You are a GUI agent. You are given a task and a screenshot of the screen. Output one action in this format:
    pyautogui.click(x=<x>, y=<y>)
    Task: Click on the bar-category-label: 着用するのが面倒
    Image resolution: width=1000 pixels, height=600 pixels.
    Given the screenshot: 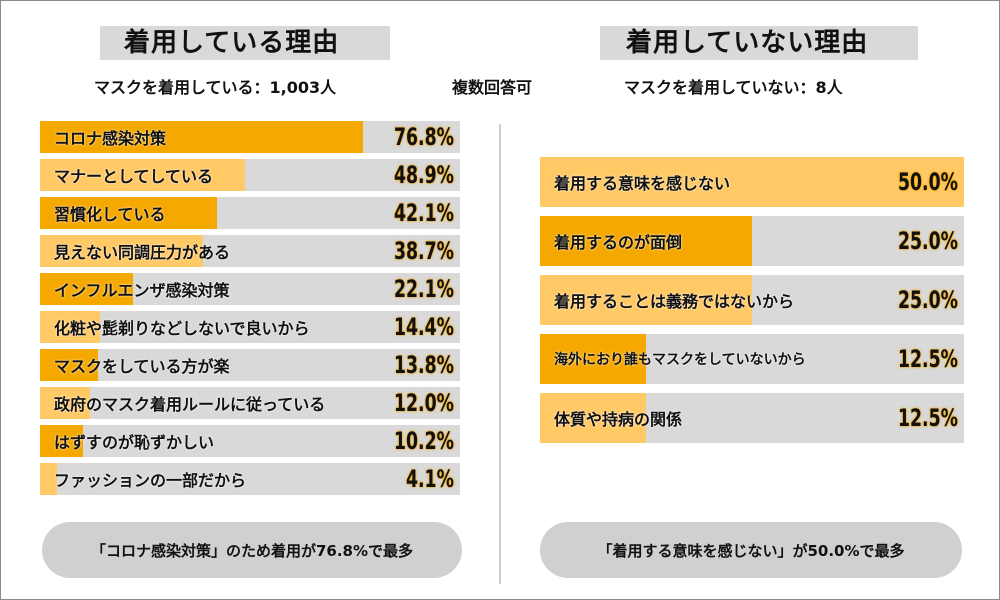 What is the action you would take?
    pyautogui.click(x=618, y=242)
    